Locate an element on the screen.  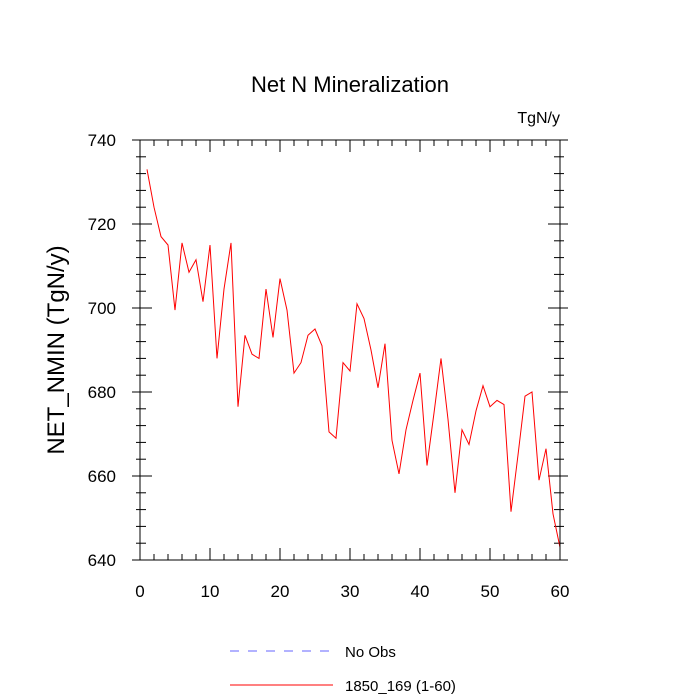
x-tick-label: 0 is located at coordinates (139, 591).